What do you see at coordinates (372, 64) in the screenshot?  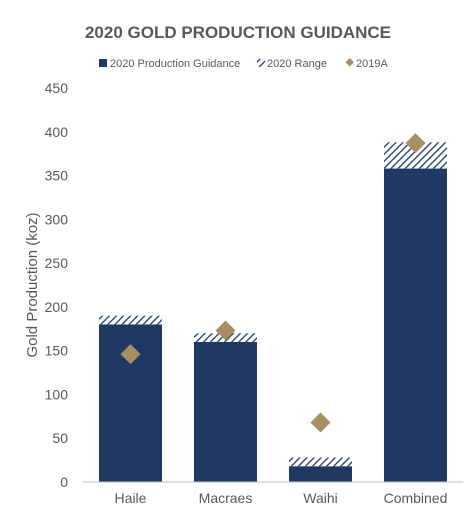 I see `legend-label-2019a: 2019A` at bounding box center [372, 64].